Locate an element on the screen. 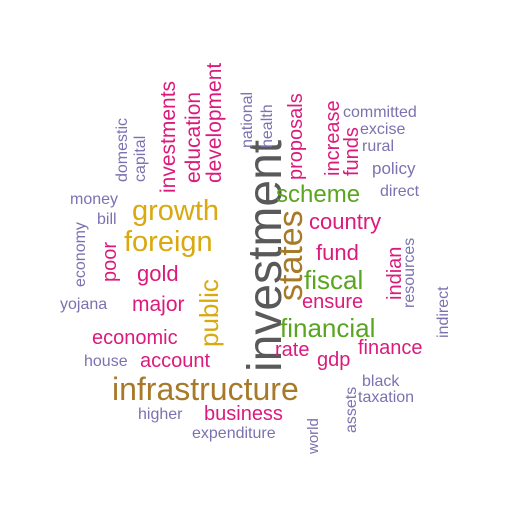  word-fund: fund is located at coordinates (337, 252).